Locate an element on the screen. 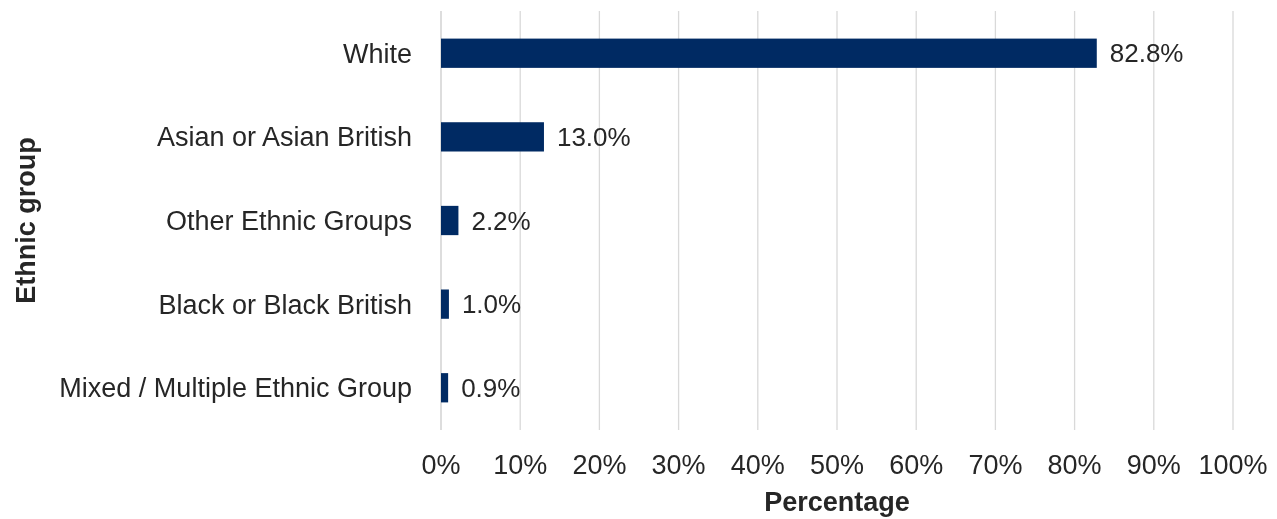 The height and width of the screenshot is (519, 1277). x-tick-label: 10% is located at coordinates (520, 465).